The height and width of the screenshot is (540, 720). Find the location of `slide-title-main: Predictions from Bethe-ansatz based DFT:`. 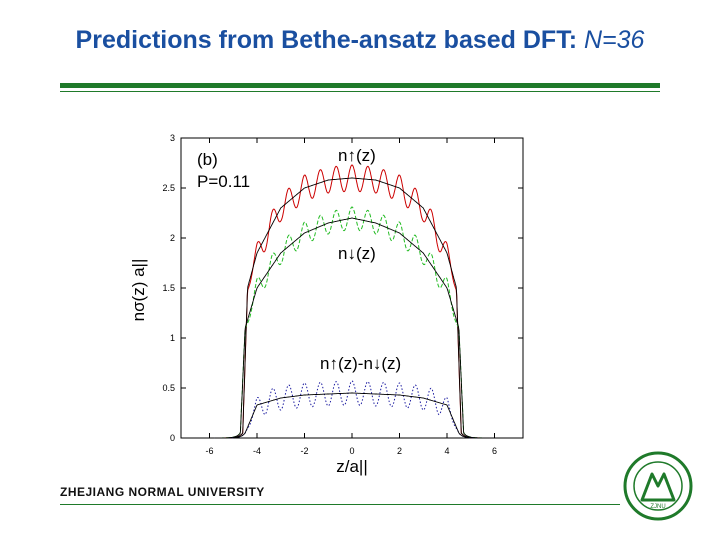

slide-title-main: Predictions from Bethe-ansatz based DFT: is located at coordinates (329, 40).